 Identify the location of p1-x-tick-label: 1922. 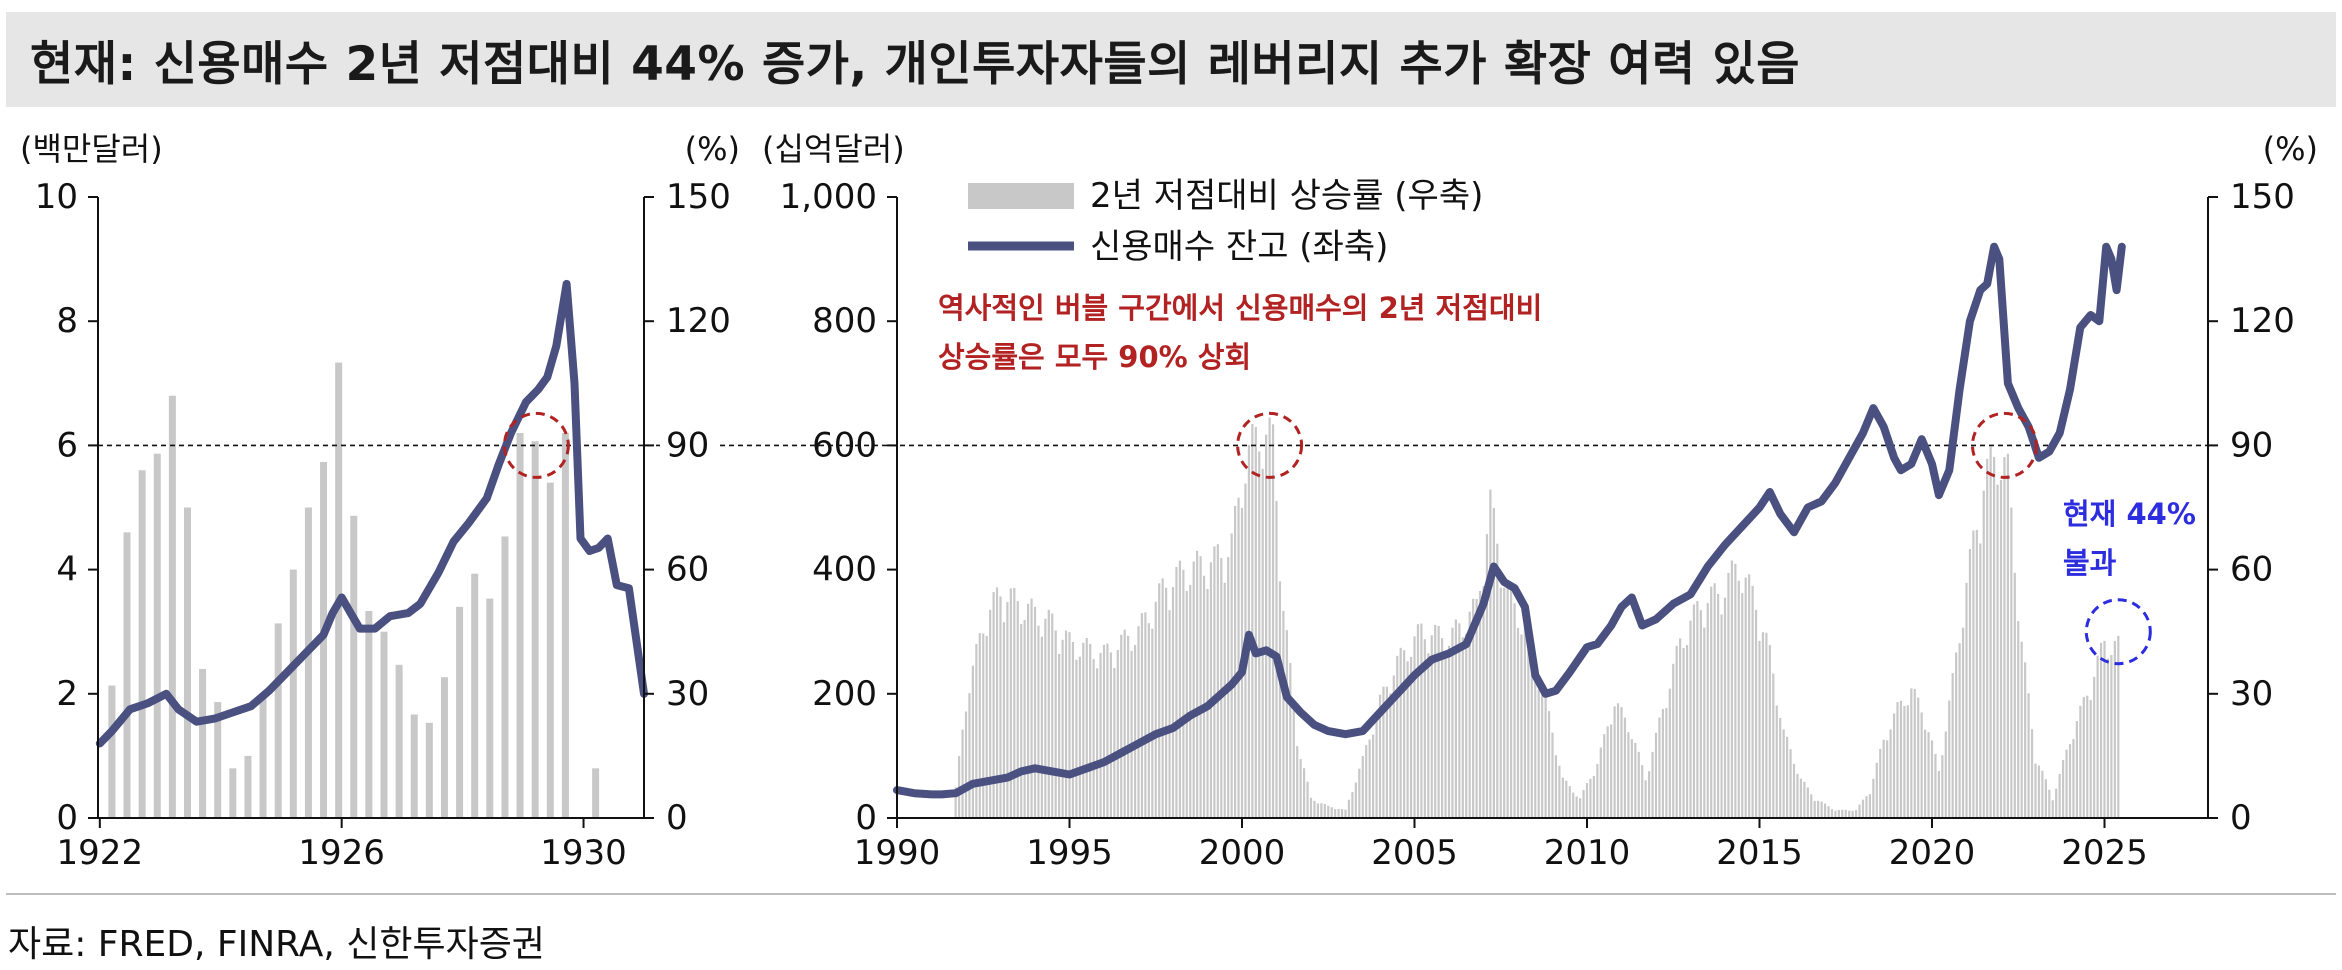
(100, 853).